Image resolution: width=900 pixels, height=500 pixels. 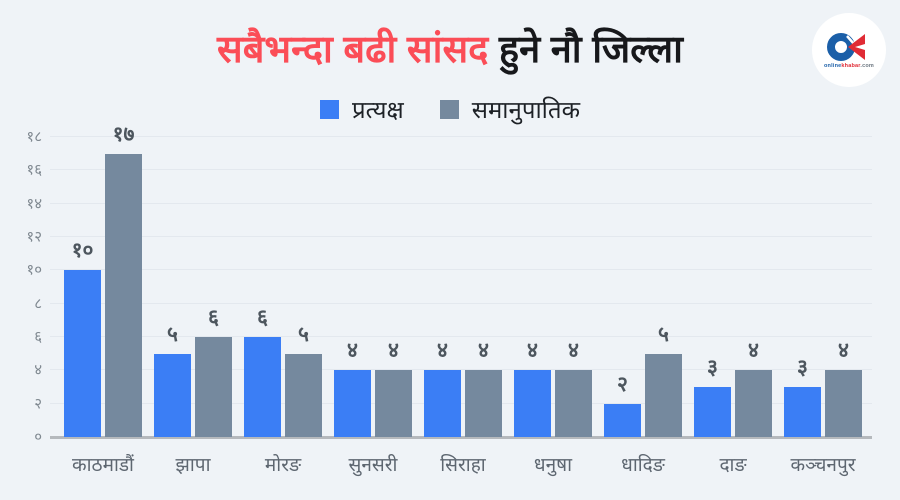 What do you see at coordinates (833, 65) in the screenshot?
I see `logo-caption-online: online` at bounding box center [833, 65].